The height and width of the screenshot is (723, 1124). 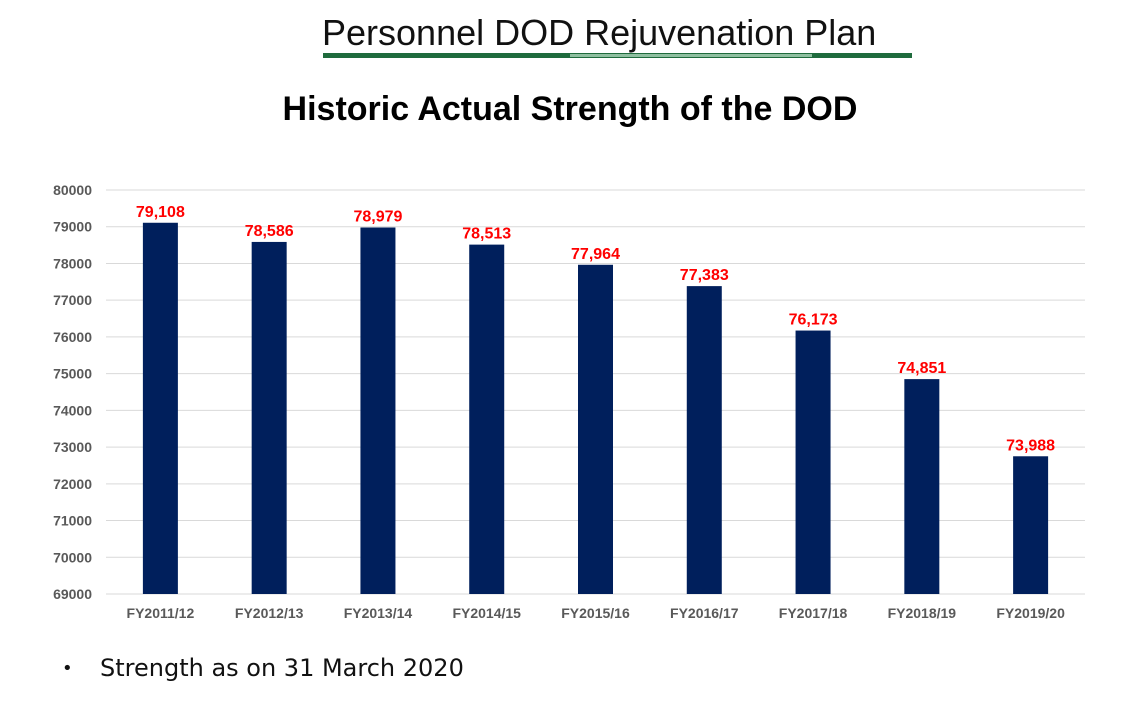 What do you see at coordinates (161, 613) in the screenshot?
I see `x-tick-label: FY2011/12` at bounding box center [161, 613].